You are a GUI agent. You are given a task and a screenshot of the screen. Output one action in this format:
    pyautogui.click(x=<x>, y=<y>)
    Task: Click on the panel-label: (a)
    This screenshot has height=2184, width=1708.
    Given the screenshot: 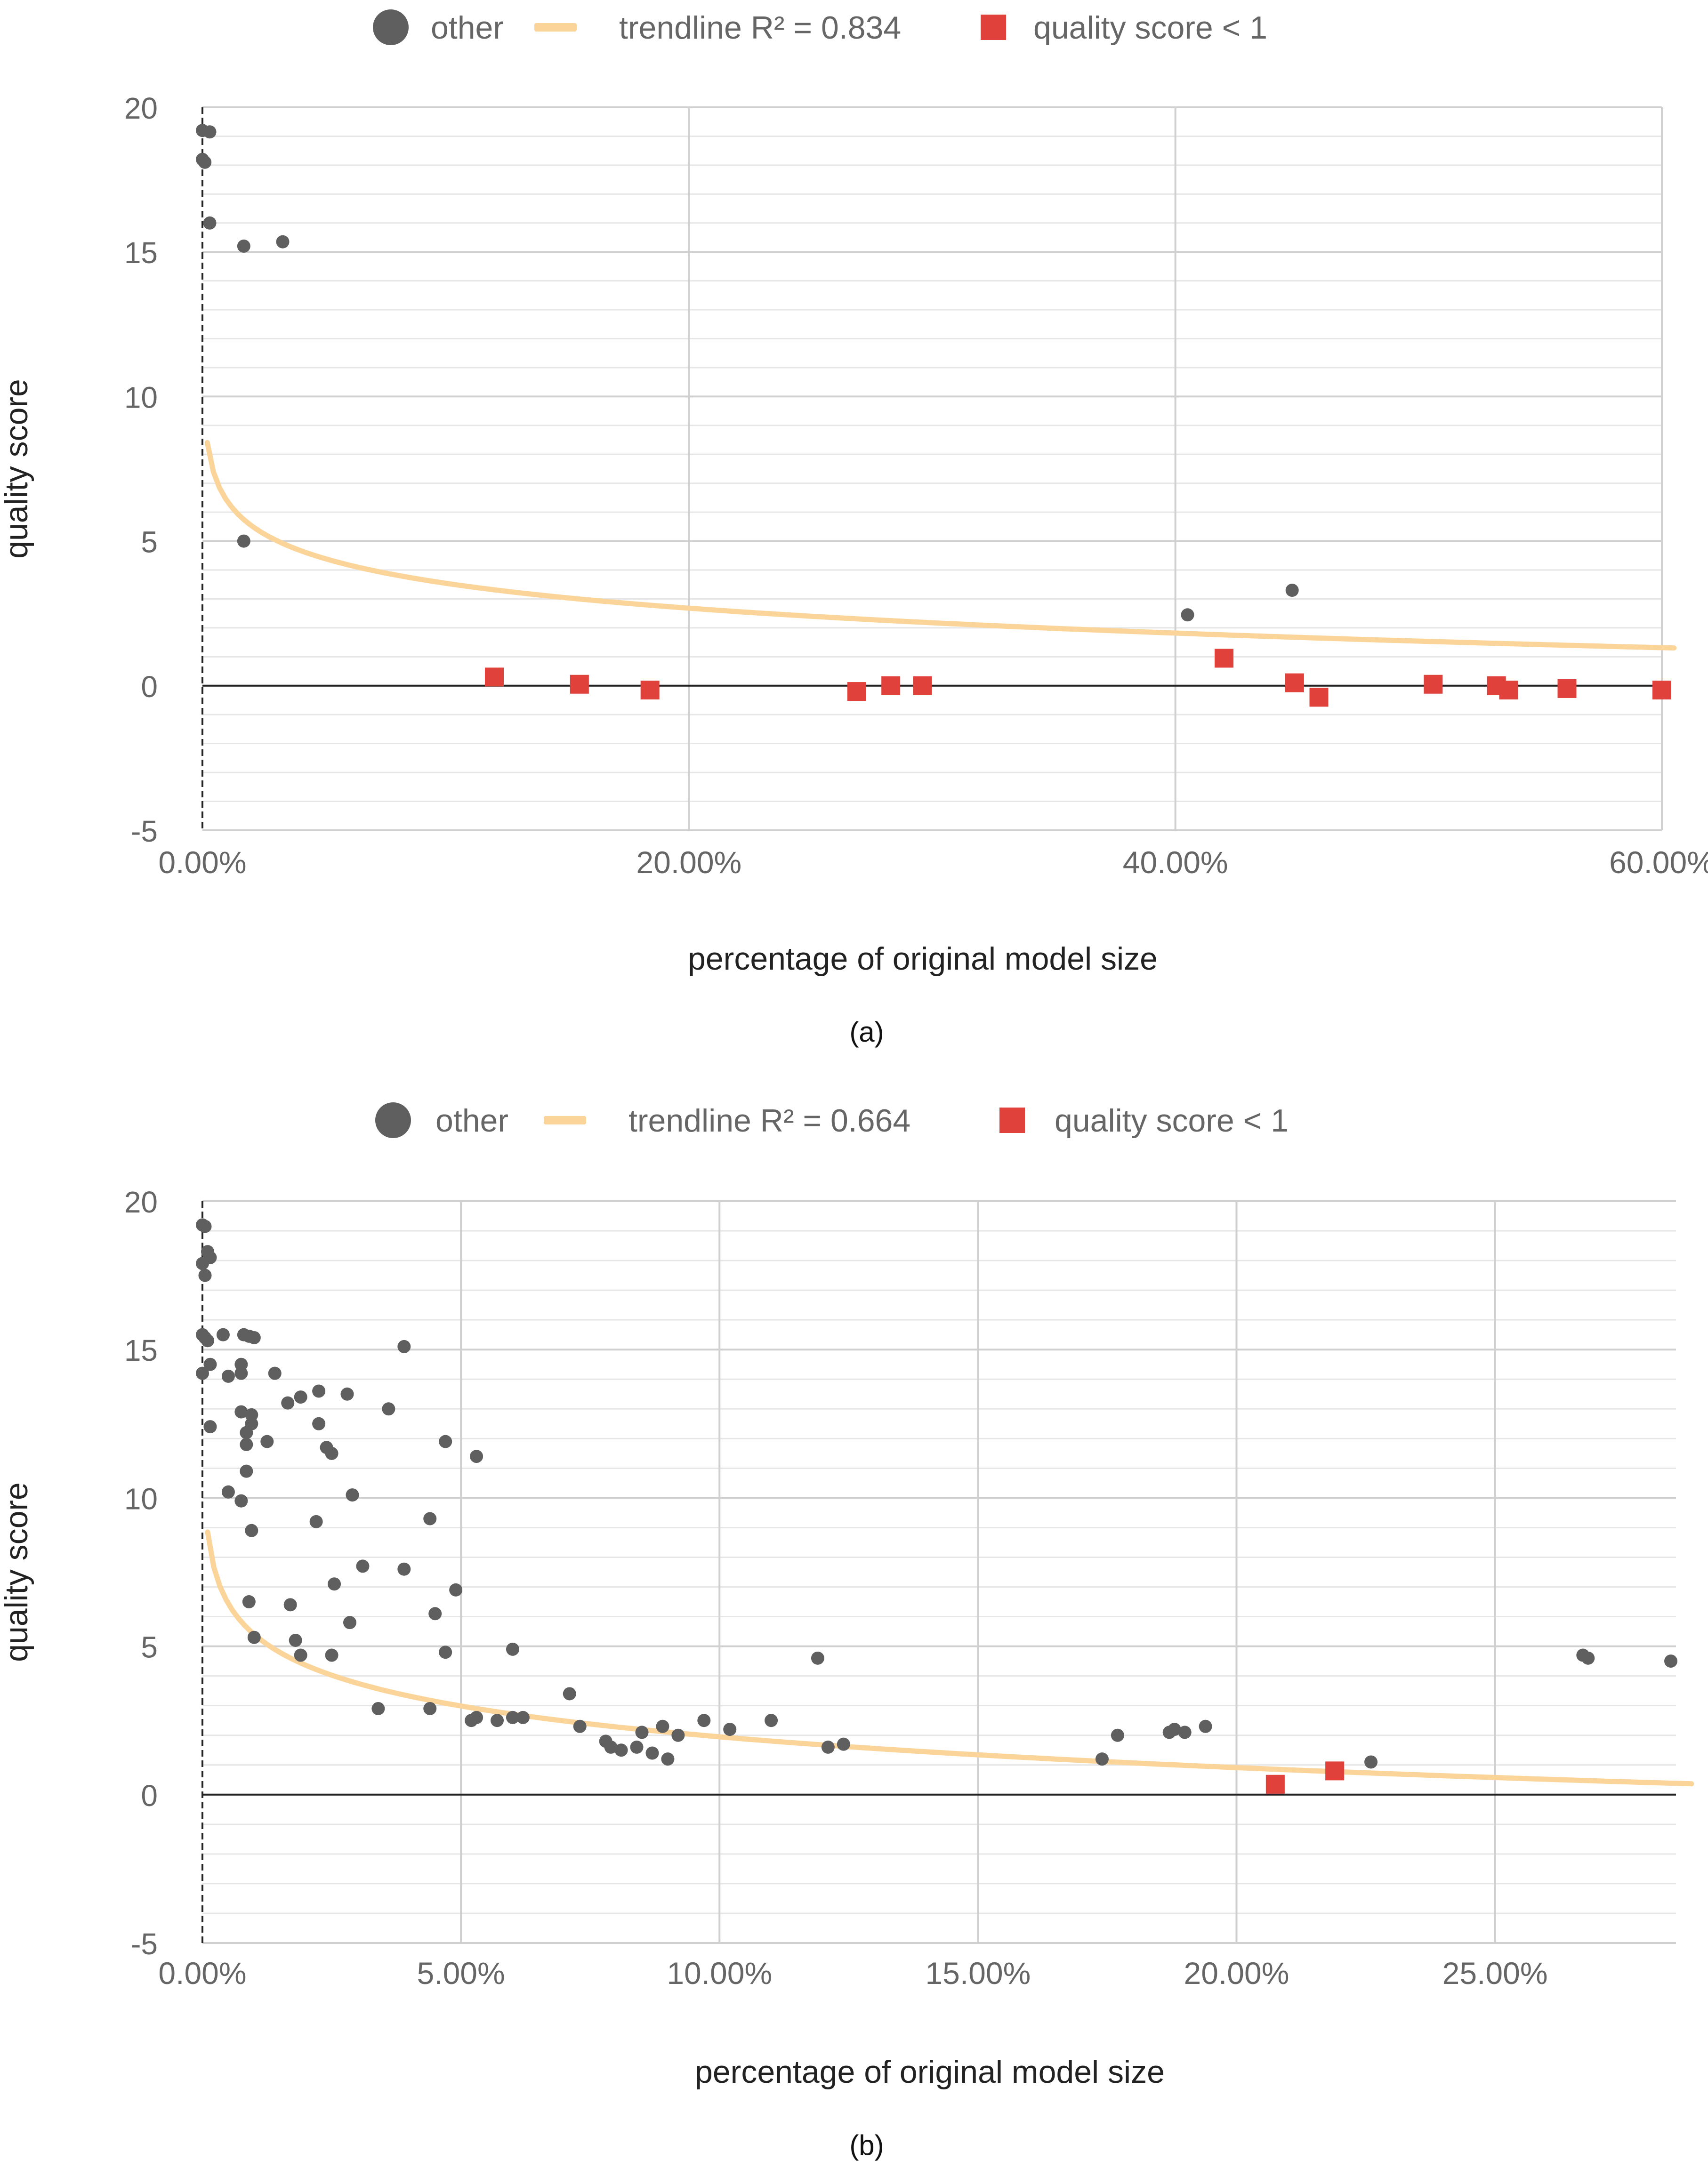 What is the action you would take?
    pyautogui.click(x=866, y=1032)
    